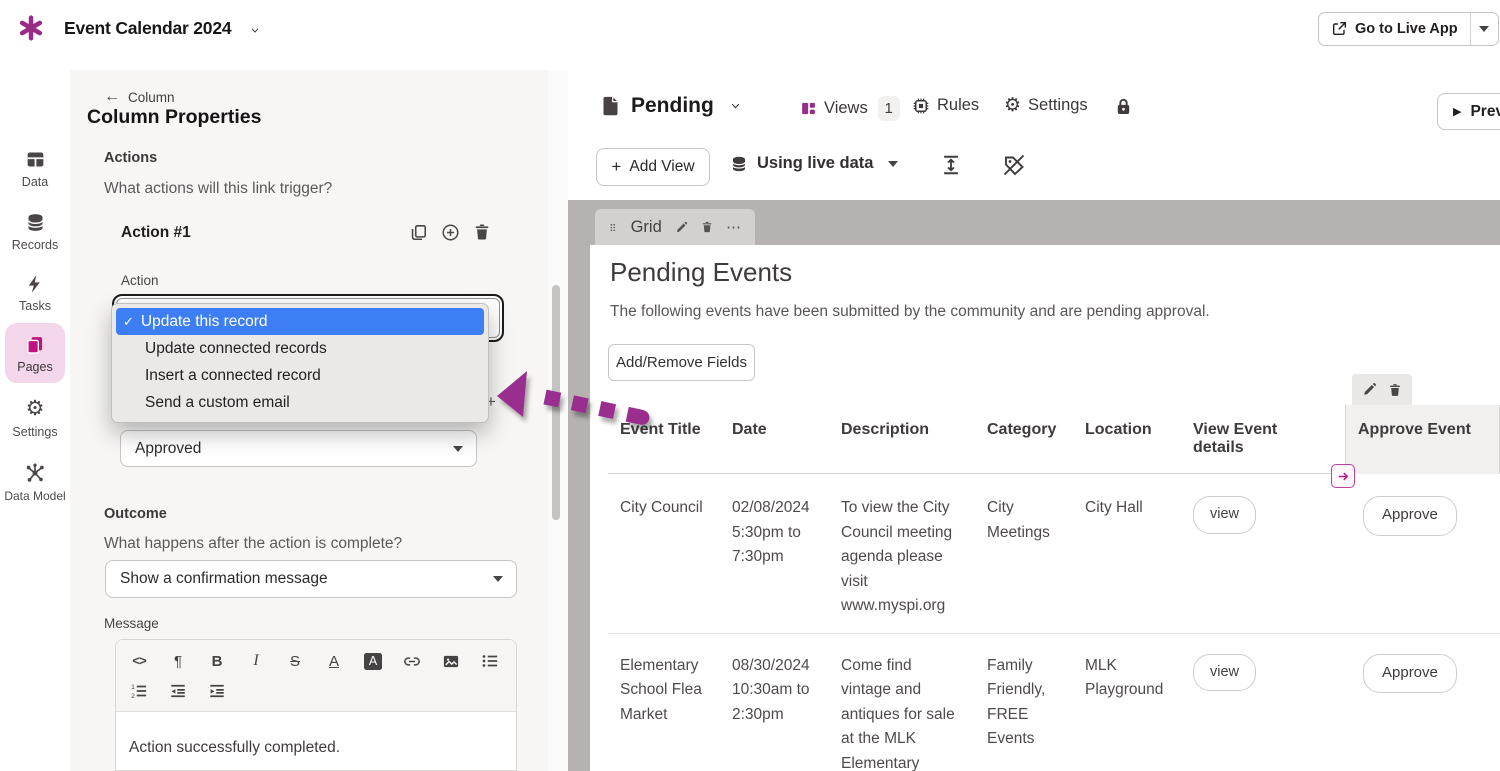 This screenshot has width=1500, height=771. What do you see at coordinates (35, 169) in the screenshot?
I see `sidebar-item-data: Data` at bounding box center [35, 169].